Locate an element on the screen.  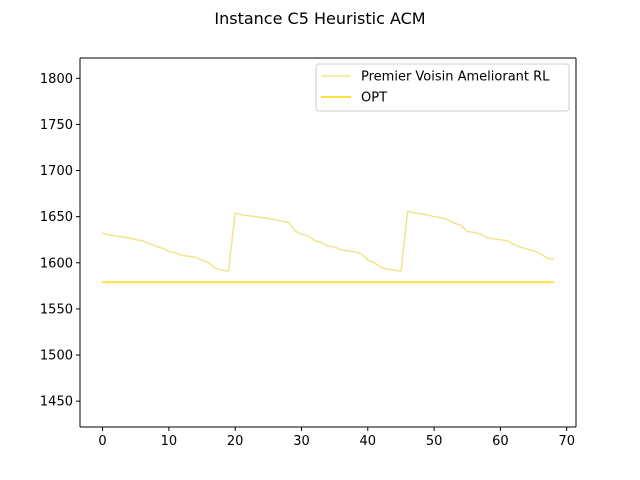
x-tick-label: 20 is located at coordinates (235, 441).